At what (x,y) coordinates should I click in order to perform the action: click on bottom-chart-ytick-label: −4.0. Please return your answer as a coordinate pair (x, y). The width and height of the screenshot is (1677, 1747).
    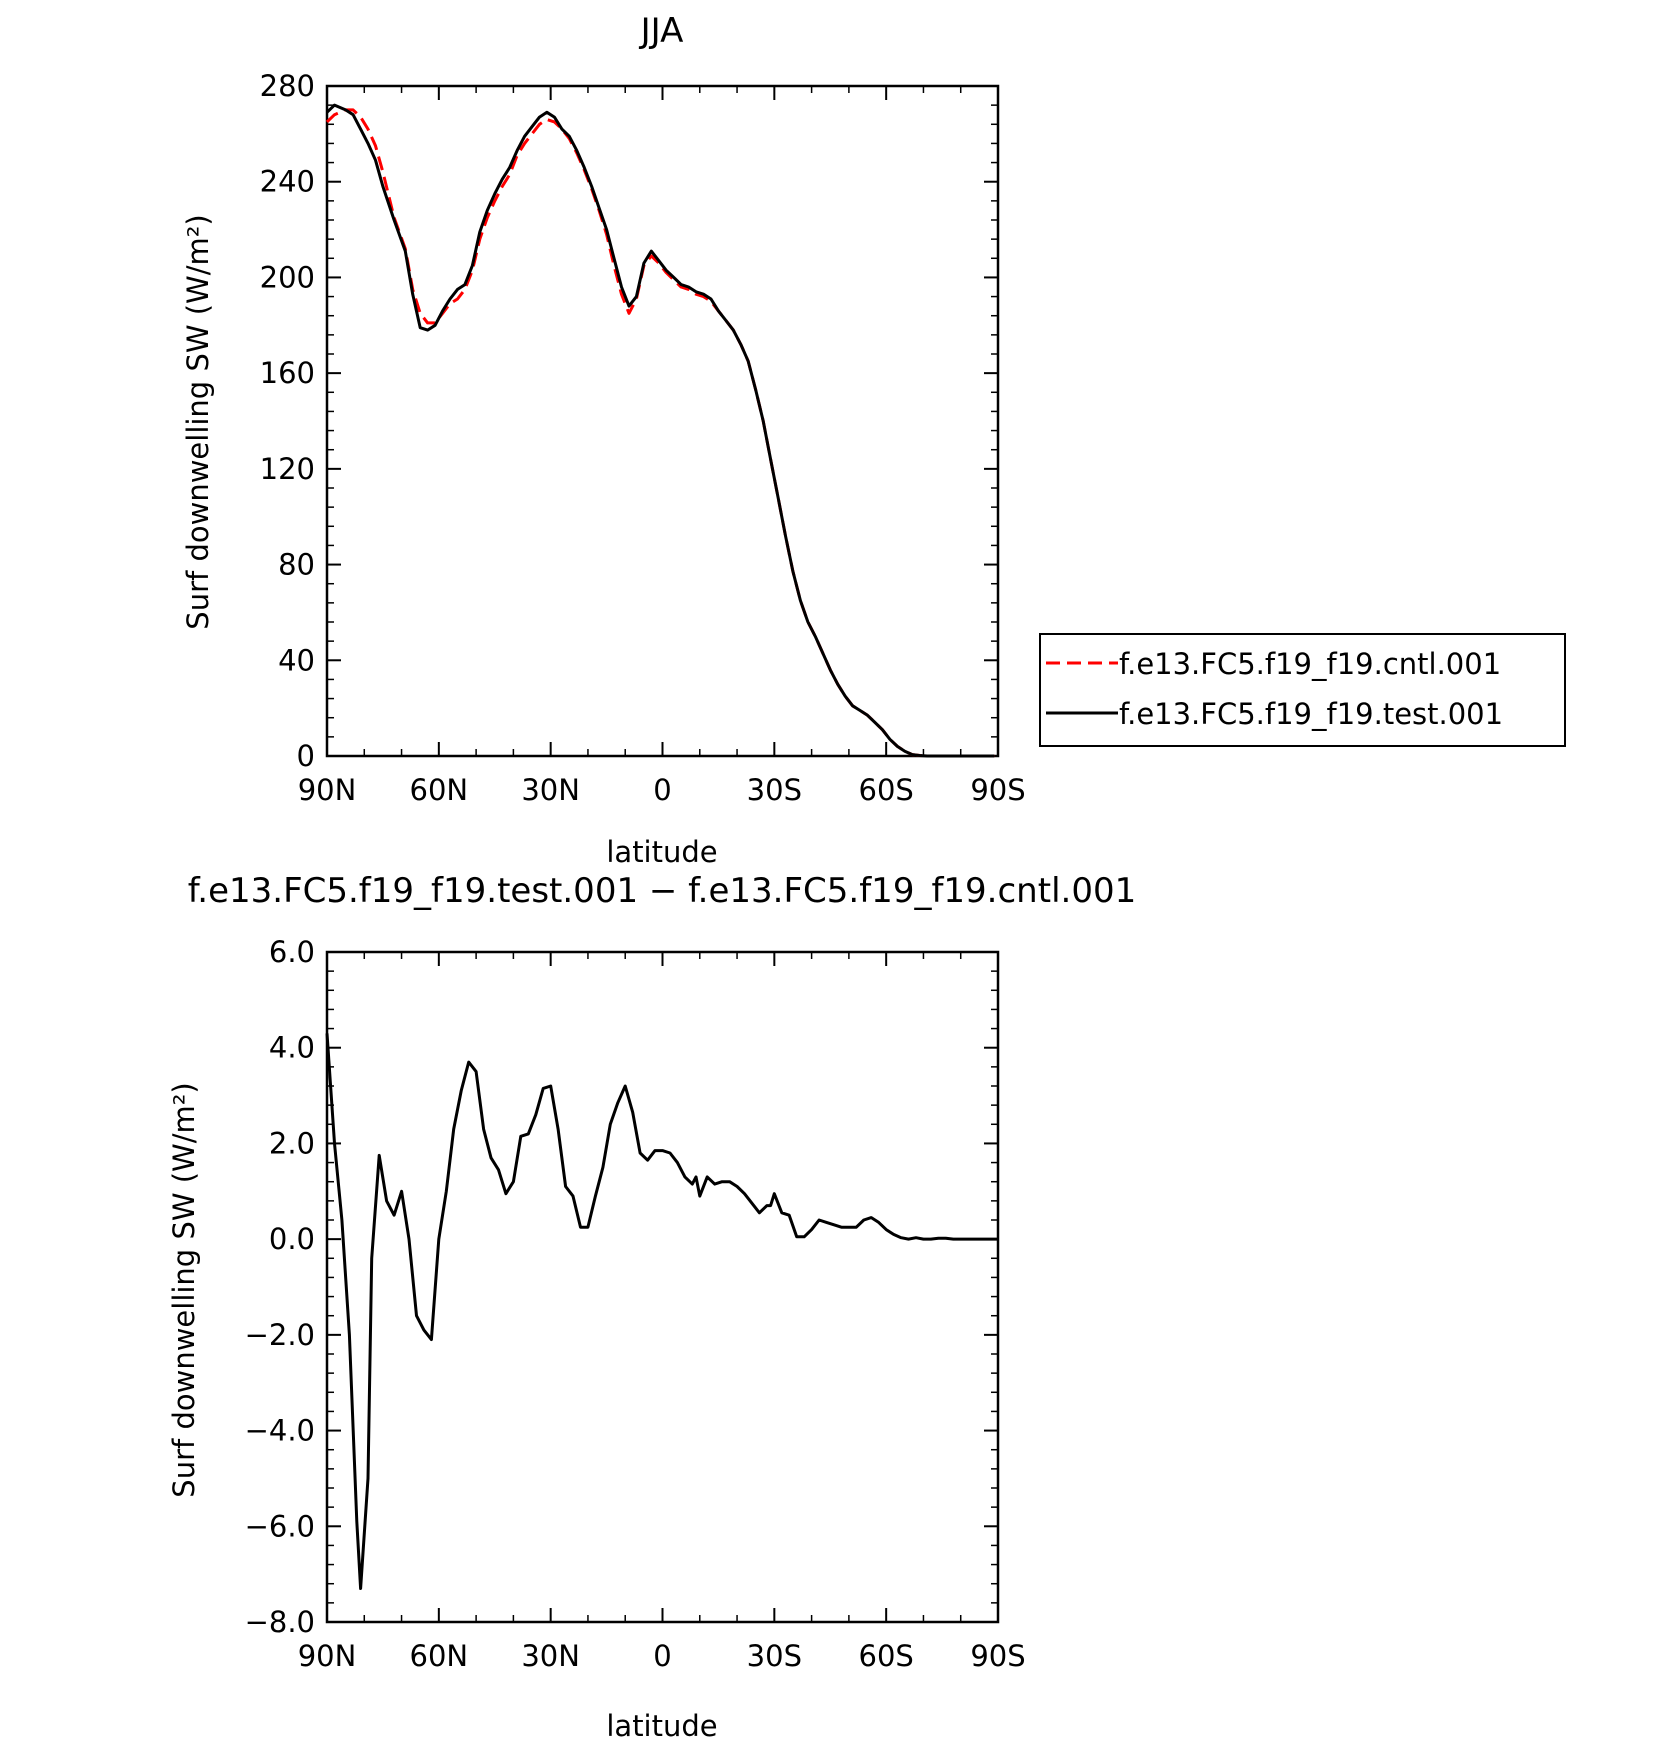
    Looking at the image, I should click on (280, 1431).